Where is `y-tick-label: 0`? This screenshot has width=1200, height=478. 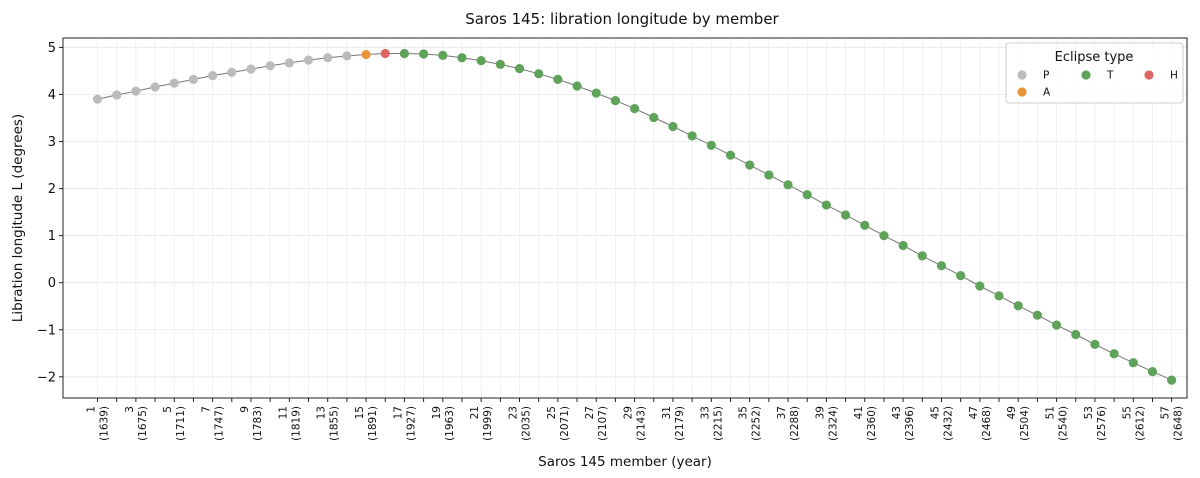
y-tick-label: 0 is located at coordinates (52, 283).